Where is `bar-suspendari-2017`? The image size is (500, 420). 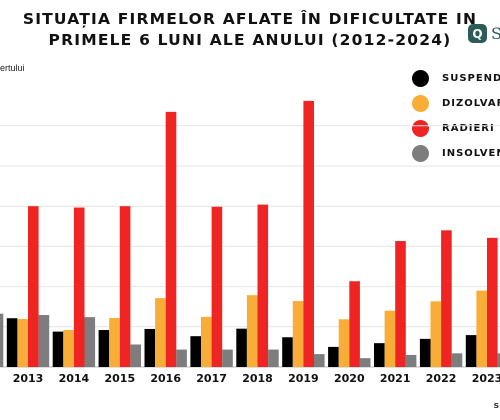
bar-suspendari-2017 is located at coordinates (195, 351).